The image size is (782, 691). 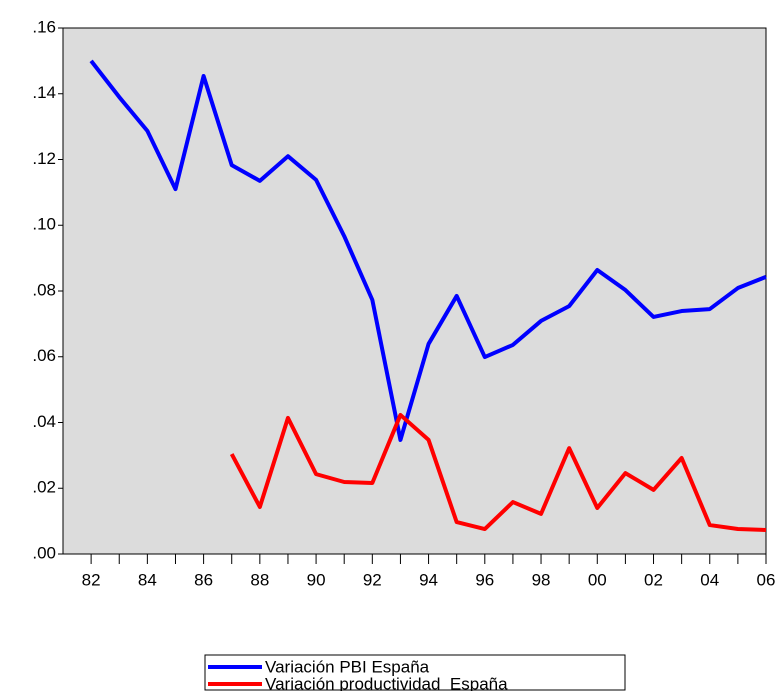 I want to click on x-tick-label: 86, so click(x=203, y=579).